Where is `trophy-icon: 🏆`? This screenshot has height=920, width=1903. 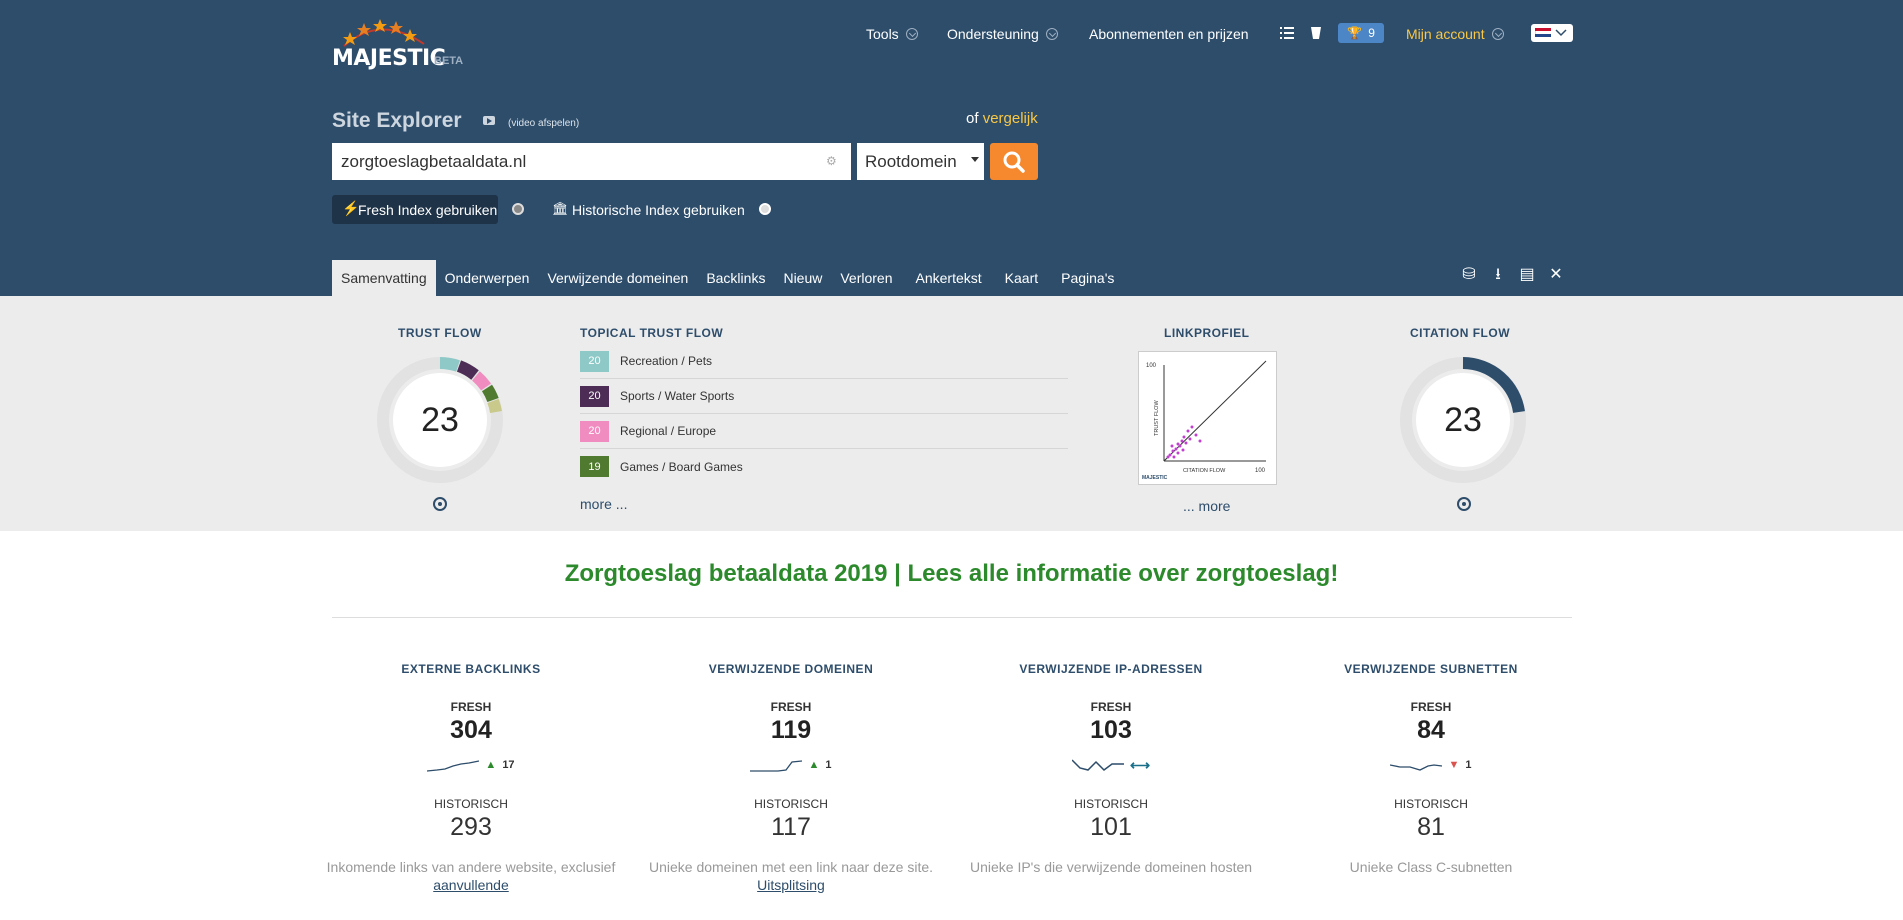 trophy-icon: 🏆 is located at coordinates (1355, 33).